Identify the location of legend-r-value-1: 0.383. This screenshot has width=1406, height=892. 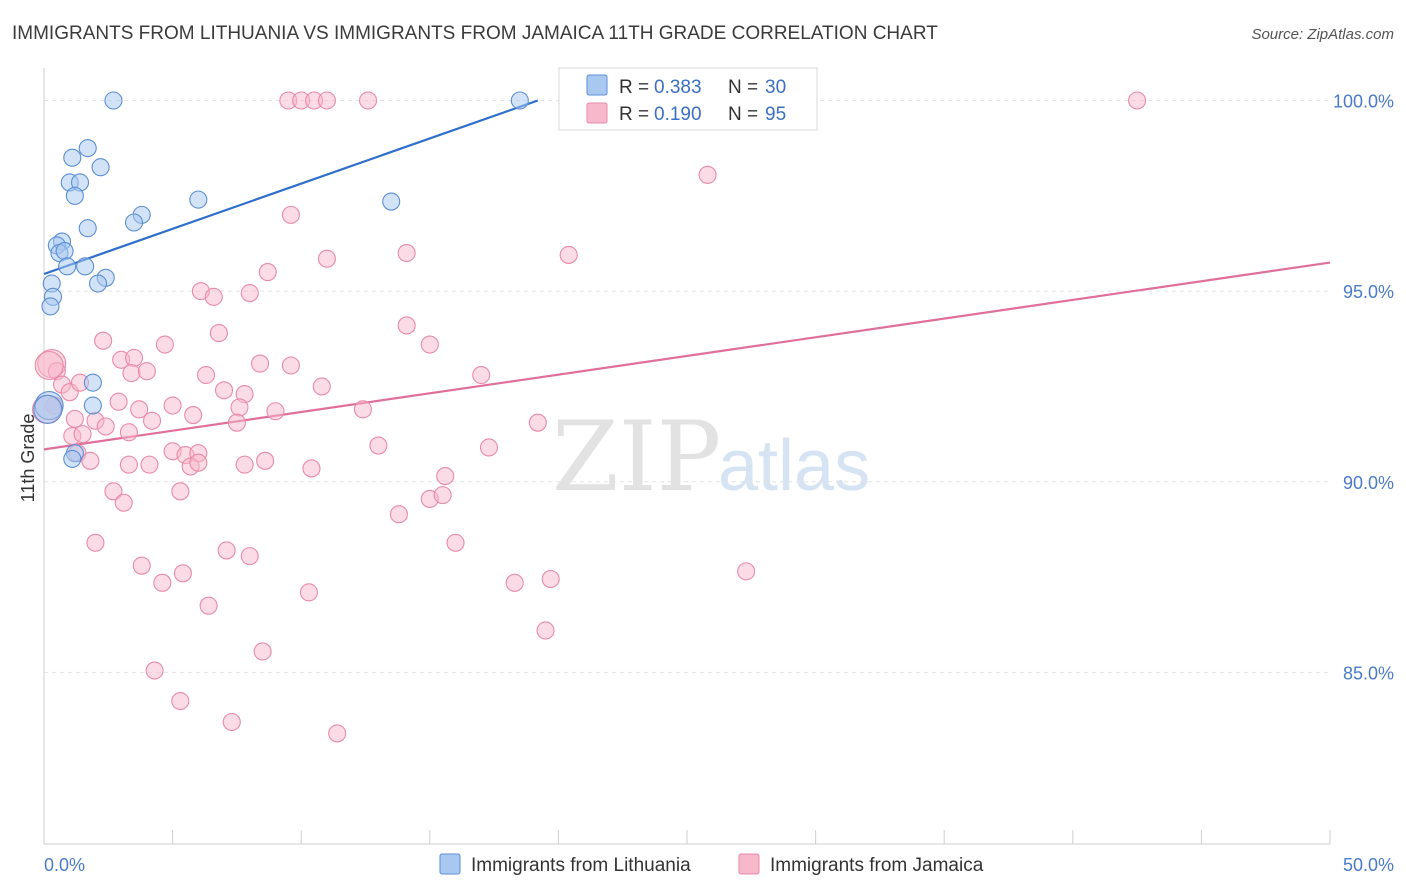
(678, 87).